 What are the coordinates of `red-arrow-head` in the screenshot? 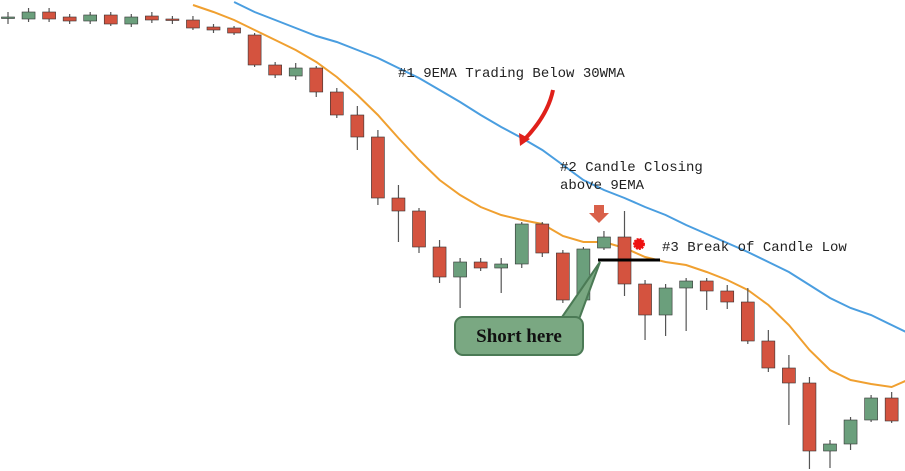 It's located at (524, 139).